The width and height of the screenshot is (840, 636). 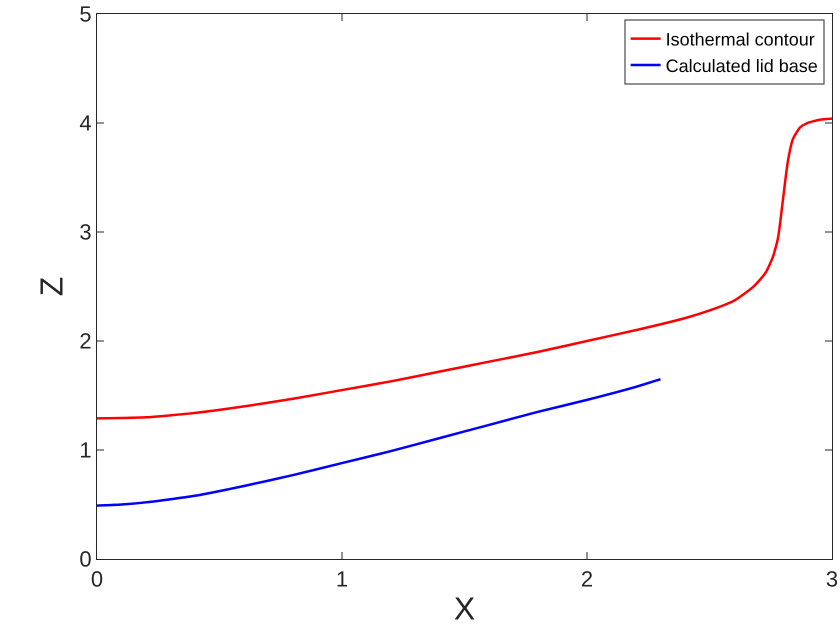 What do you see at coordinates (587, 579) in the screenshot?
I see `x-tick-label: 2` at bounding box center [587, 579].